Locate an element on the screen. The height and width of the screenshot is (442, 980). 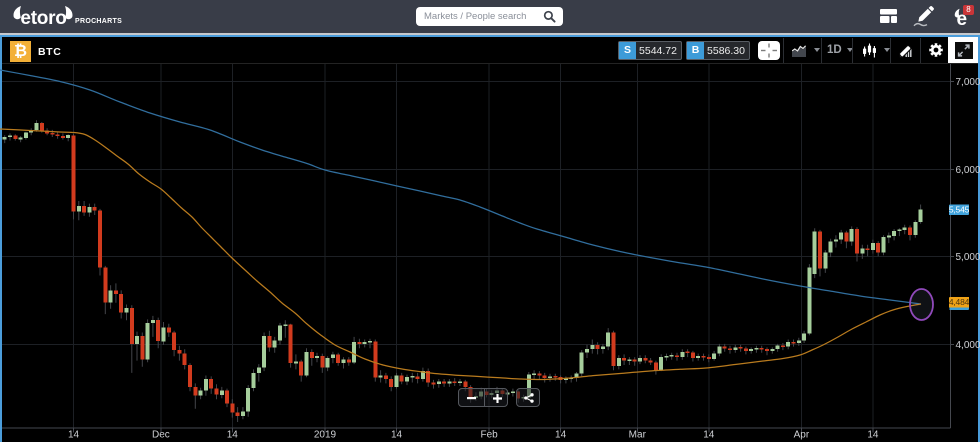
svg-text: 4,000 is located at coordinates (968, 345).